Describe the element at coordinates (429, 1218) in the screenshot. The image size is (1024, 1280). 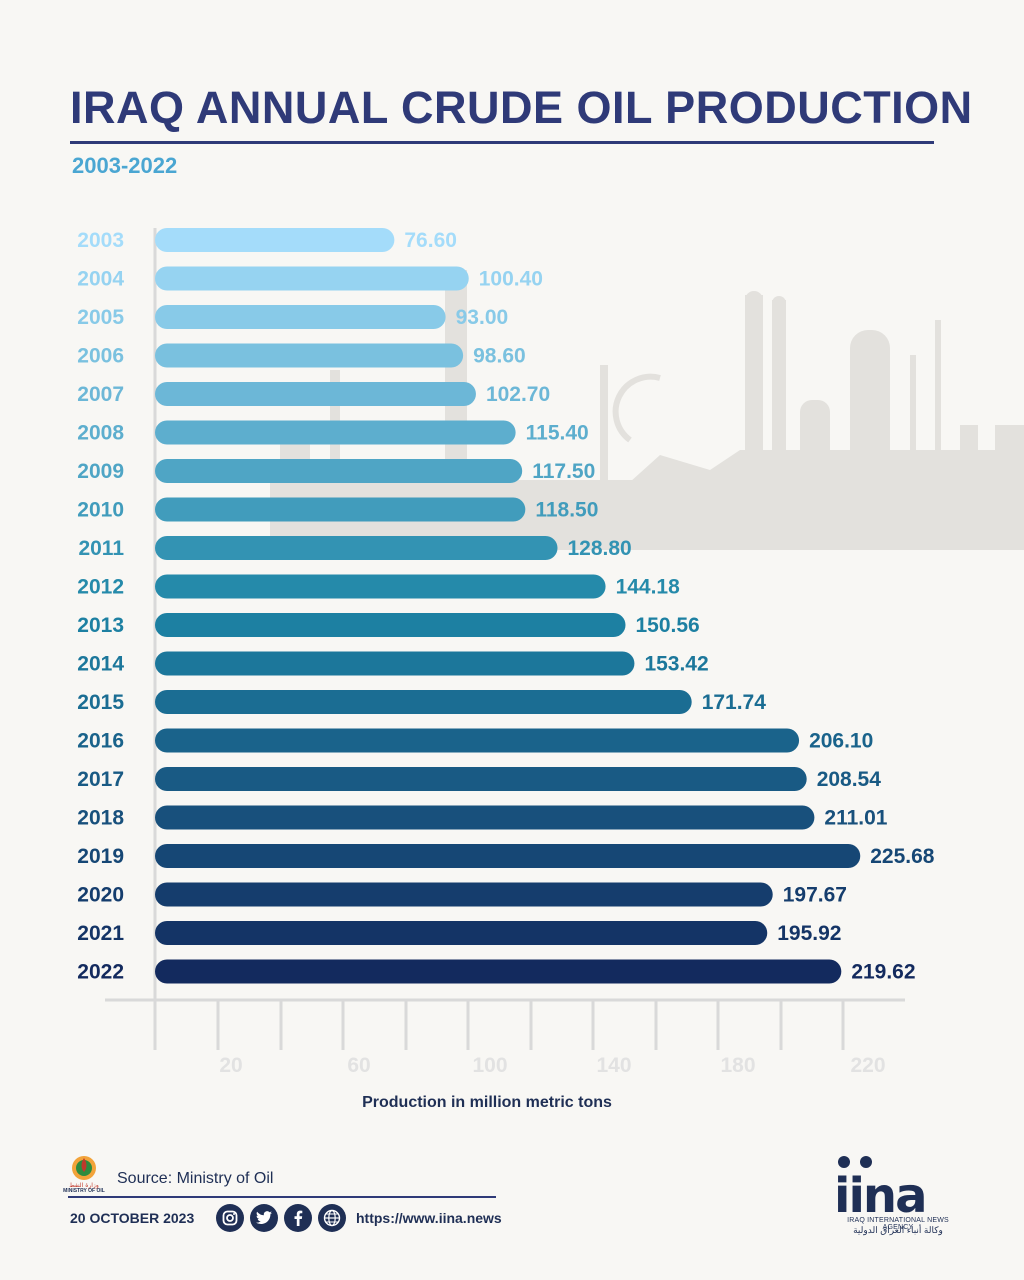
I see `website-link: https://www.iina.news` at that location.